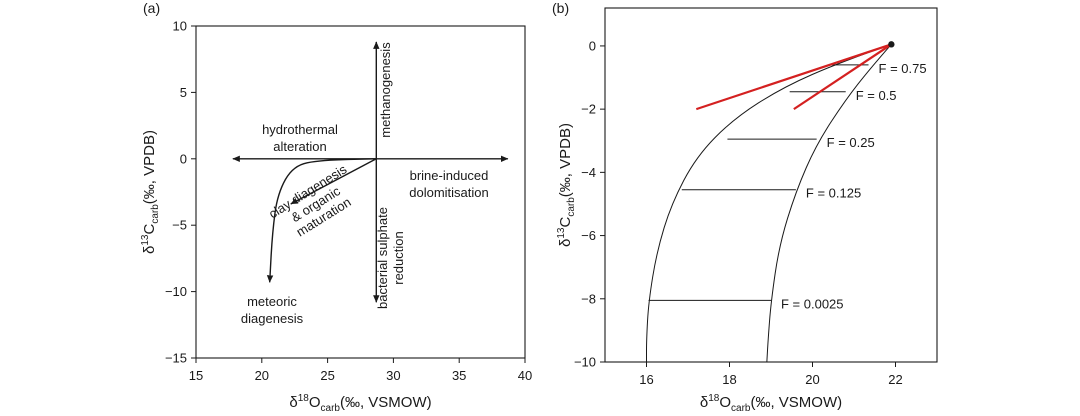 Image resolution: width=1080 pixels, height=416 pixels. Describe the element at coordinates (272, 318) in the screenshot. I see `meteoric-label: diagenesis` at that location.